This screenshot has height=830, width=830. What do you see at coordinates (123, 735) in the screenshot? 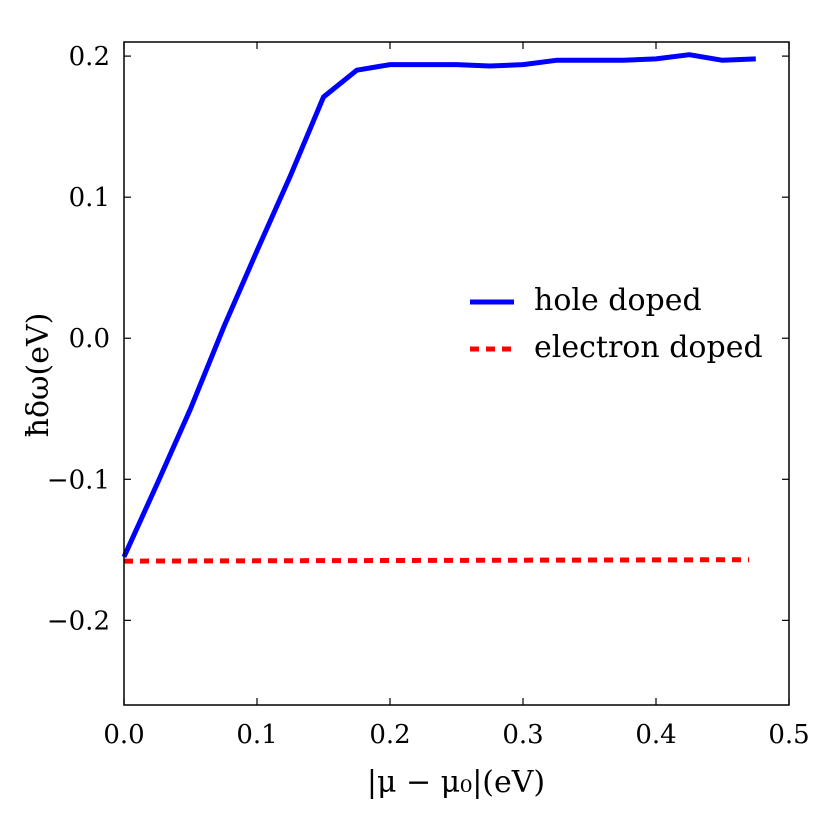
I see `x-tick-label: 0.0` at bounding box center [123, 735].